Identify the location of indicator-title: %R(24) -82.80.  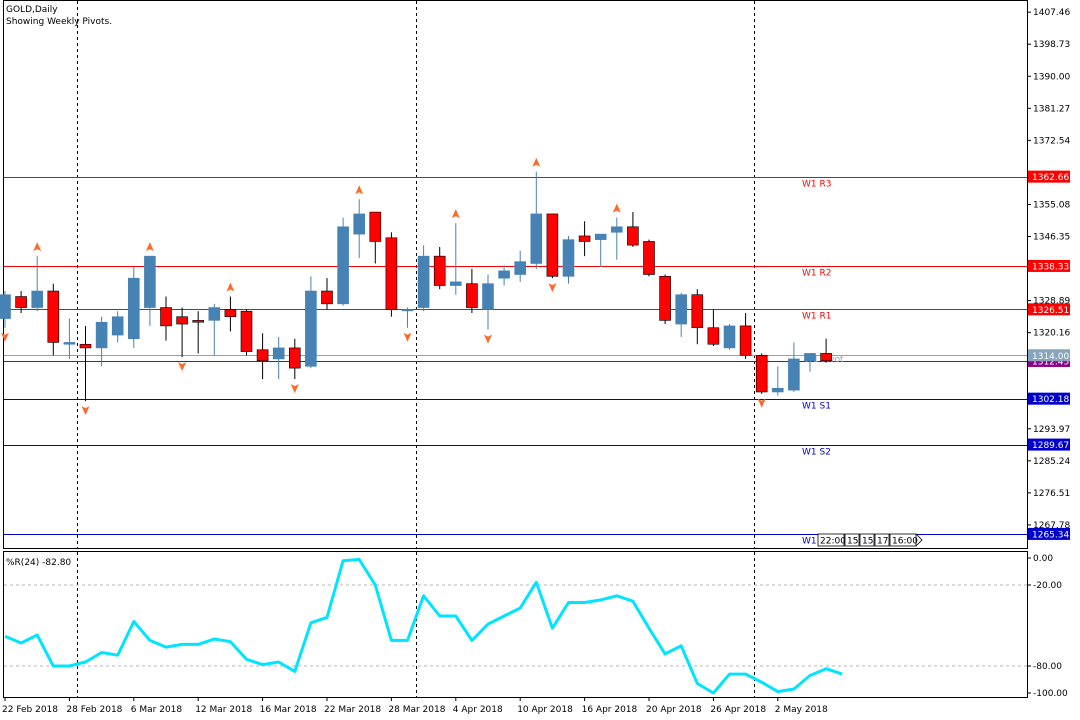
(38, 563).